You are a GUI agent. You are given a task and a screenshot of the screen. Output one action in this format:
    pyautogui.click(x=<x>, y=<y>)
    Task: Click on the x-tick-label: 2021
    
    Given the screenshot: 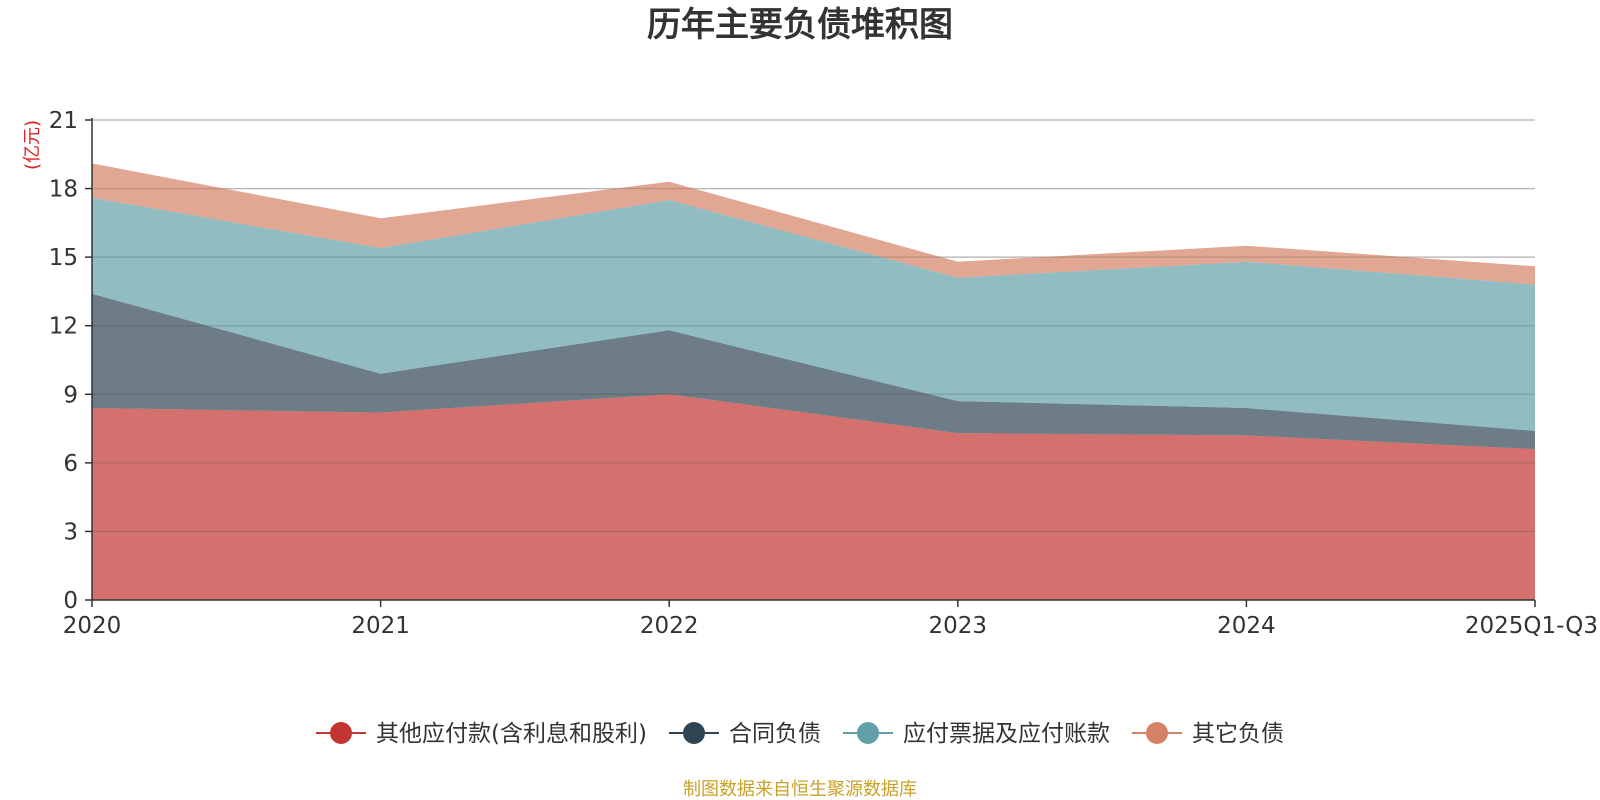 What is the action you would take?
    pyautogui.click(x=380, y=626)
    